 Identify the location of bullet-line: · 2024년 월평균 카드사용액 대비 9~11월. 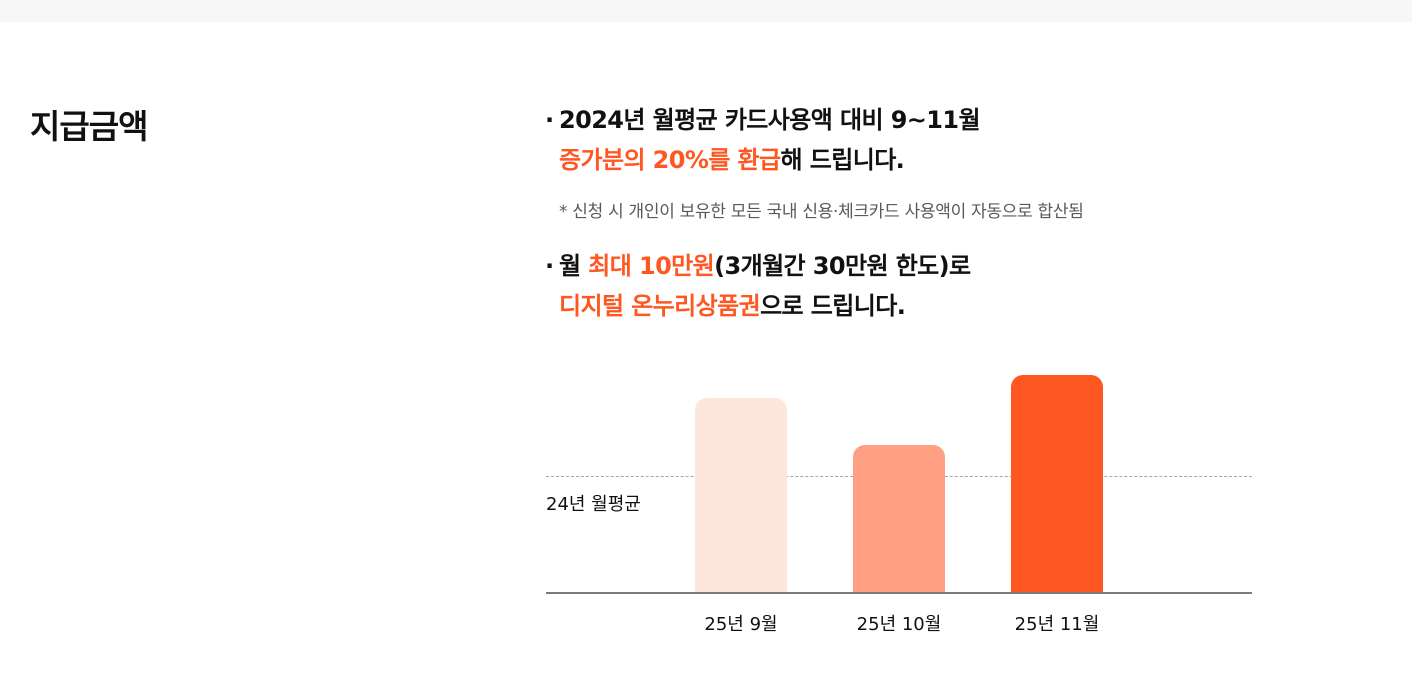
(763, 120).